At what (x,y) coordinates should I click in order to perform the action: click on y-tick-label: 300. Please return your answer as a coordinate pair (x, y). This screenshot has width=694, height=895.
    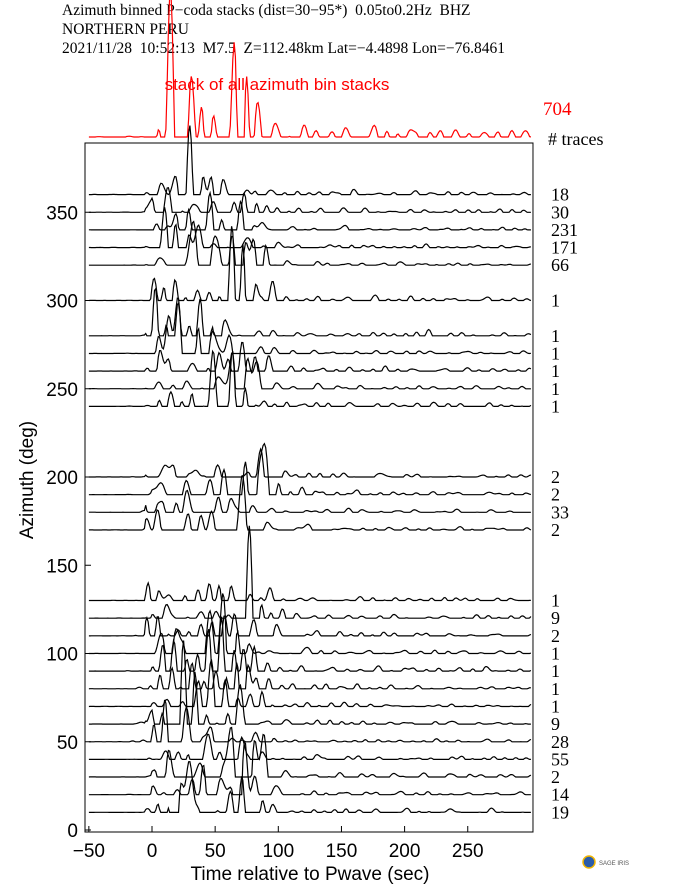
    Looking at the image, I should click on (62, 302).